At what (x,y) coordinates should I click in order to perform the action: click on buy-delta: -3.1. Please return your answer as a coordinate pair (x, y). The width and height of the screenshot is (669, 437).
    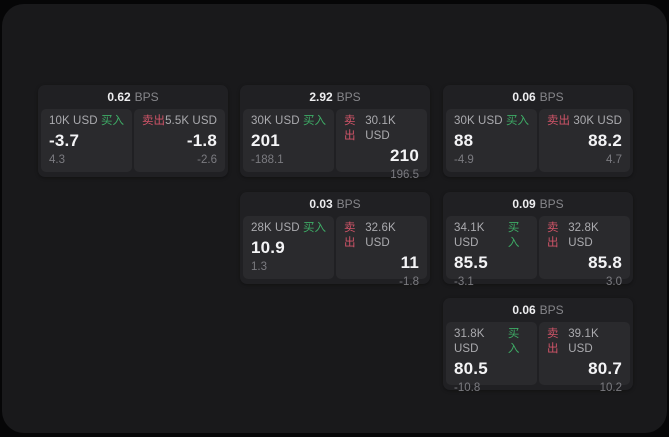
    Looking at the image, I should click on (464, 282).